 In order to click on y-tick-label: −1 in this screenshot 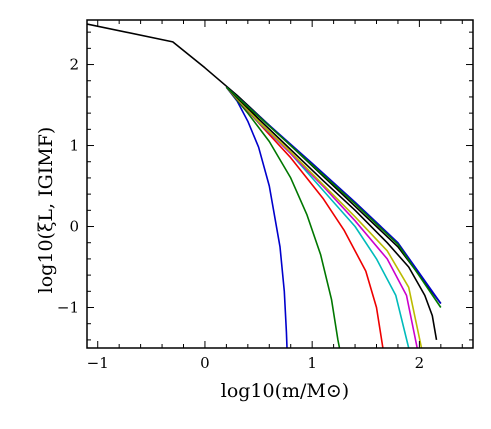, I will do `click(68, 308)`.